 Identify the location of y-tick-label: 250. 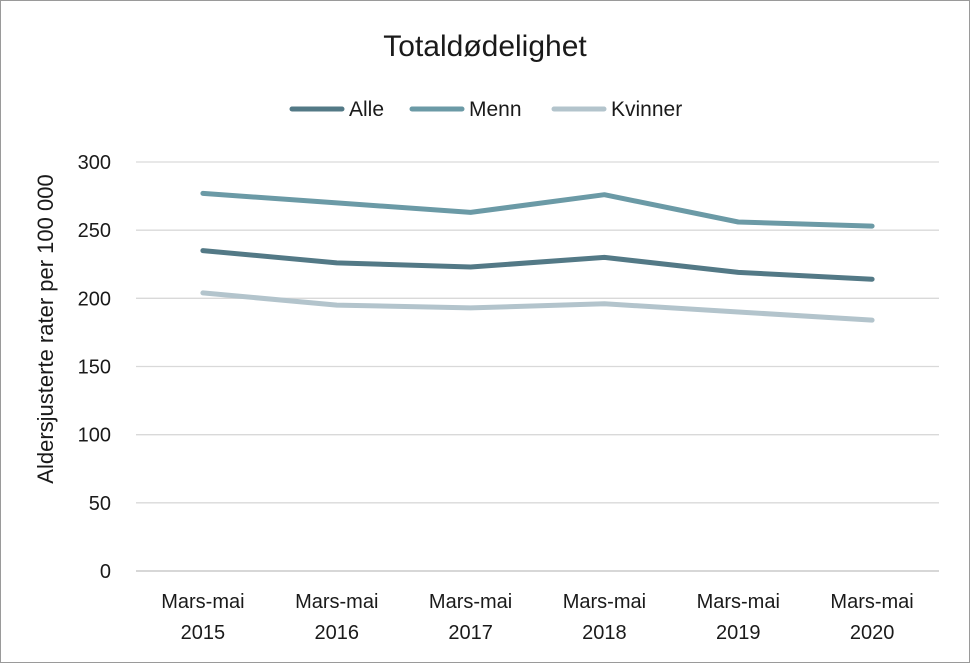
(94, 231).